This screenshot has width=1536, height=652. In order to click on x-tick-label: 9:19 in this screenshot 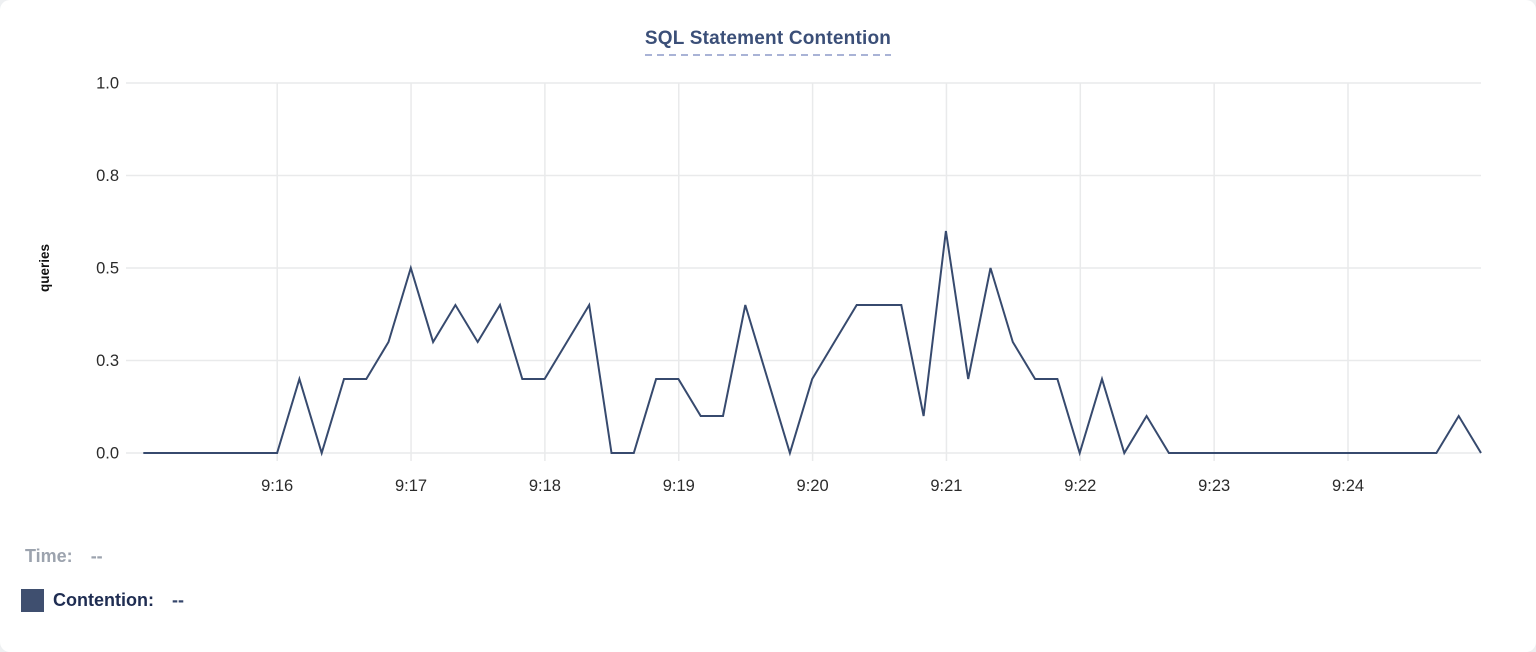, I will do `click(679, 486)`.